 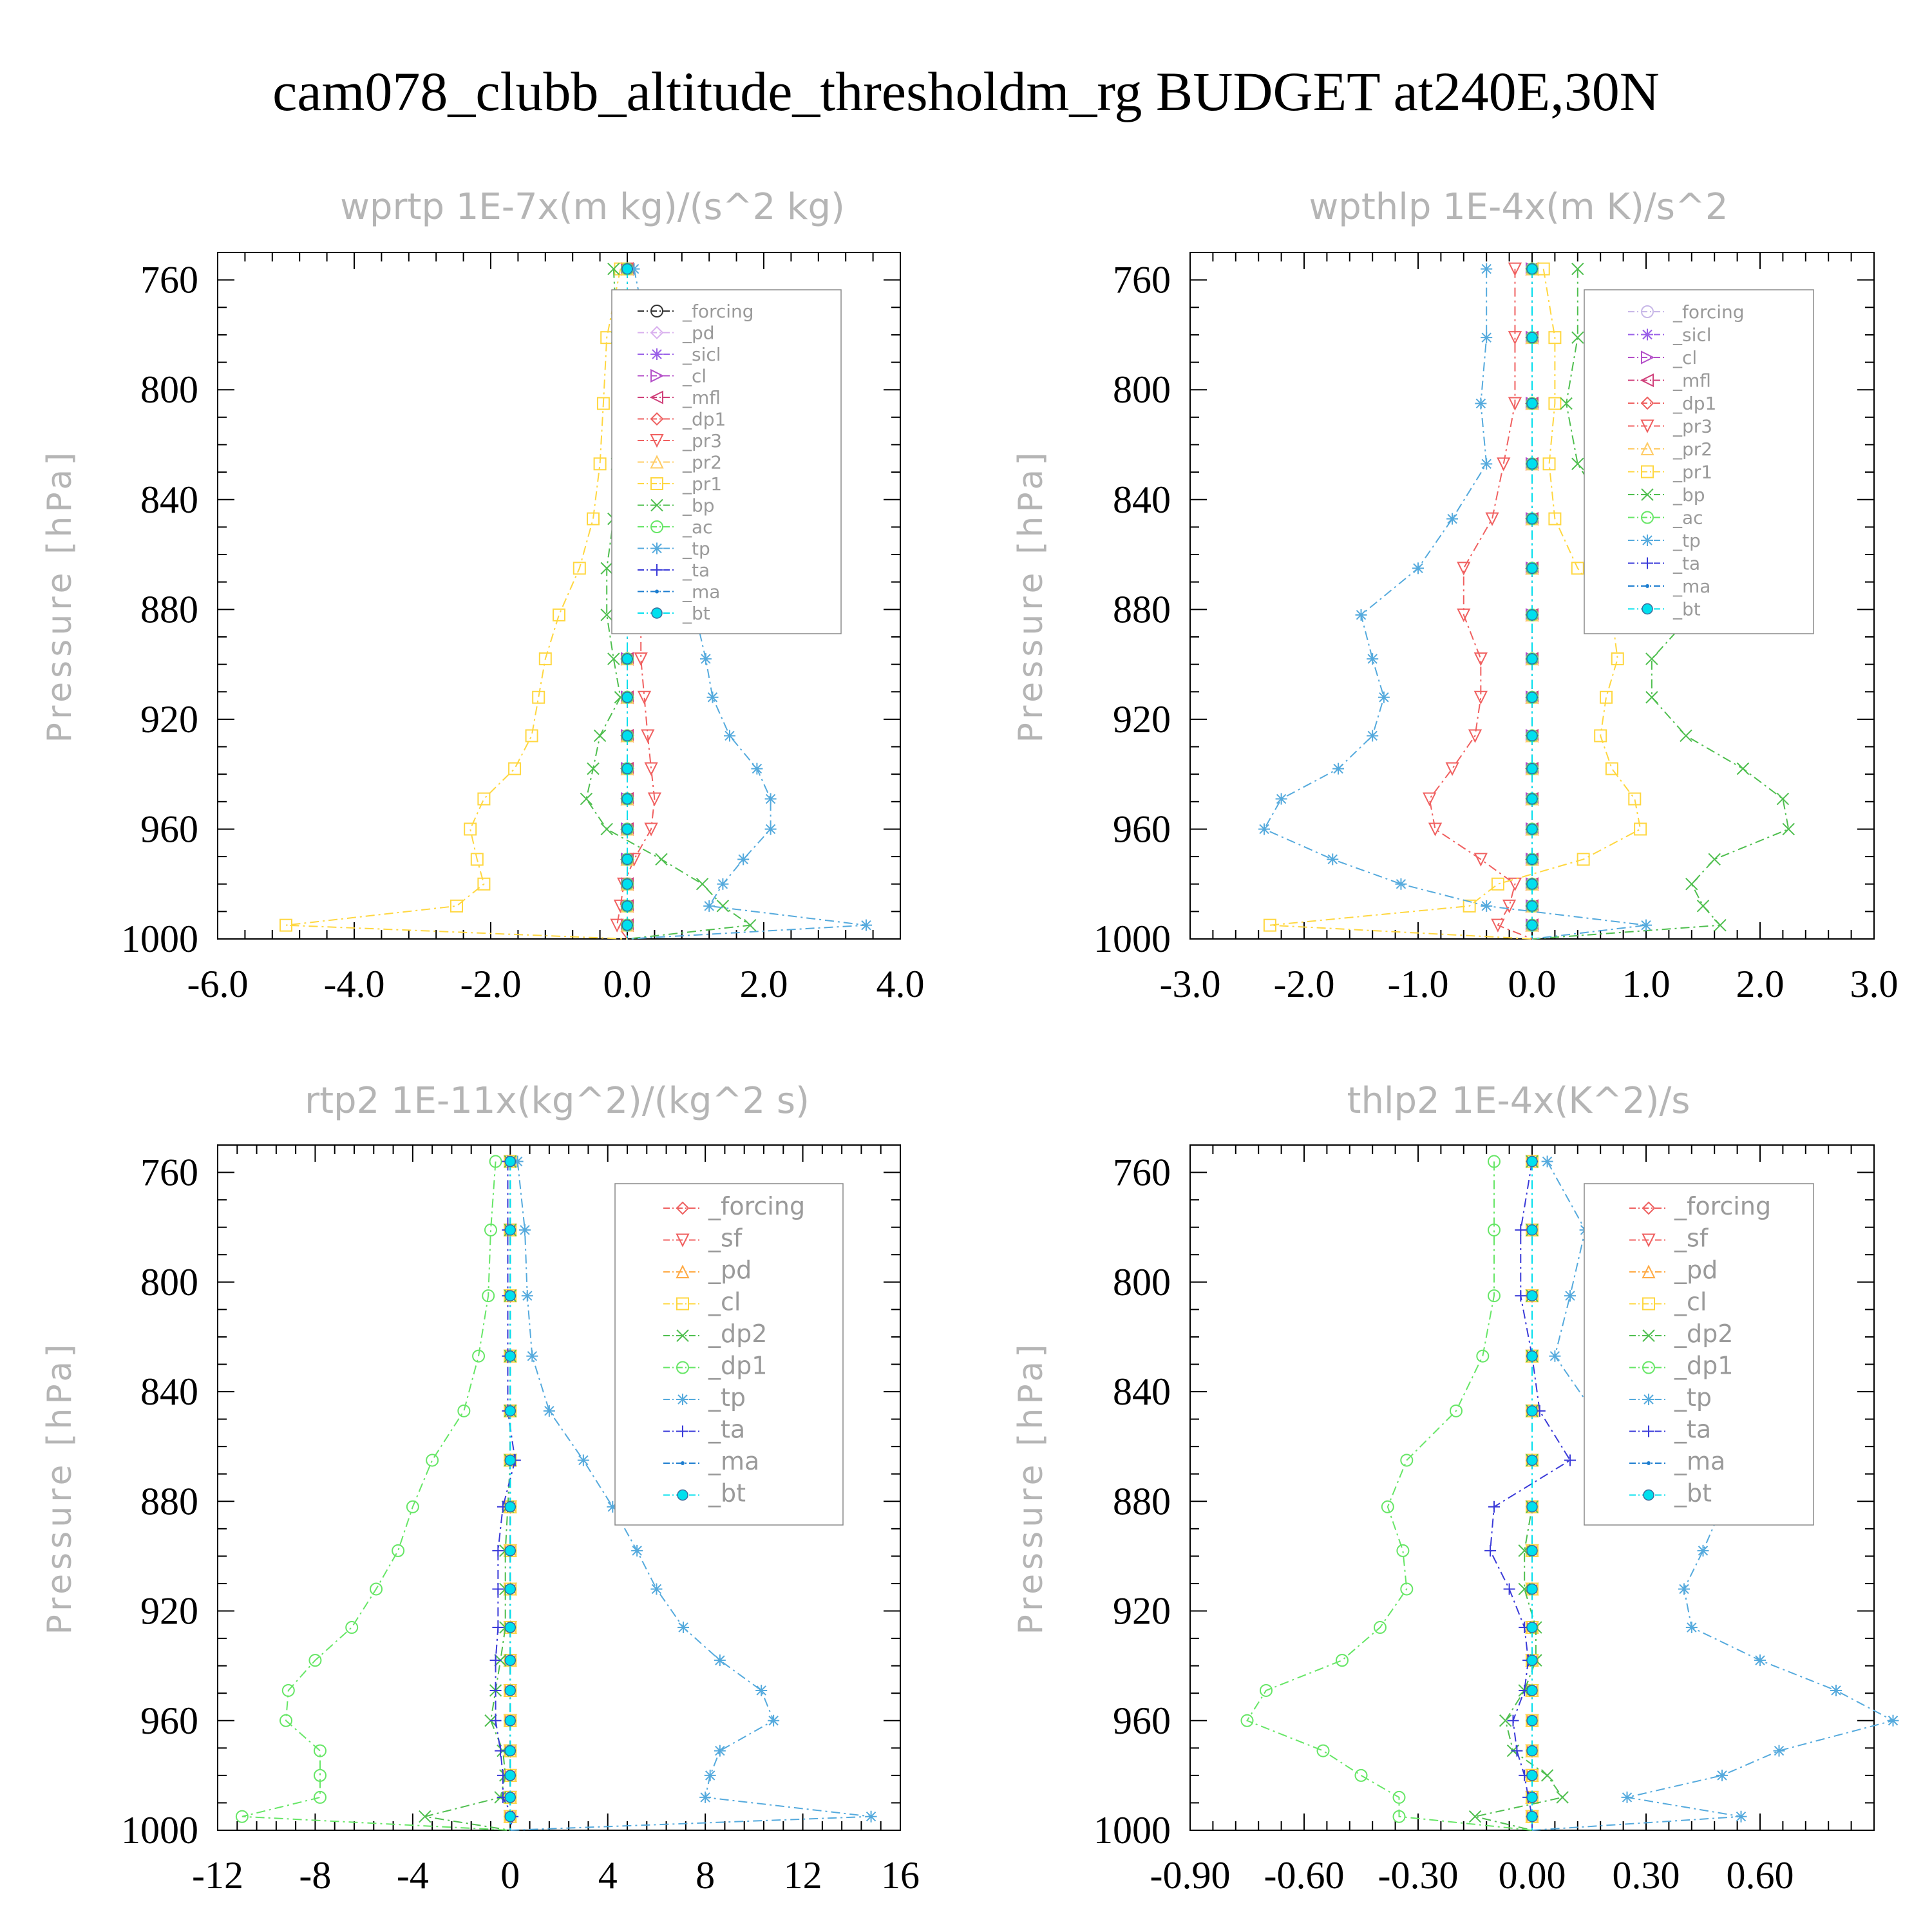 I want to click on legend-label: _forcing, so click(x=718, y=311).